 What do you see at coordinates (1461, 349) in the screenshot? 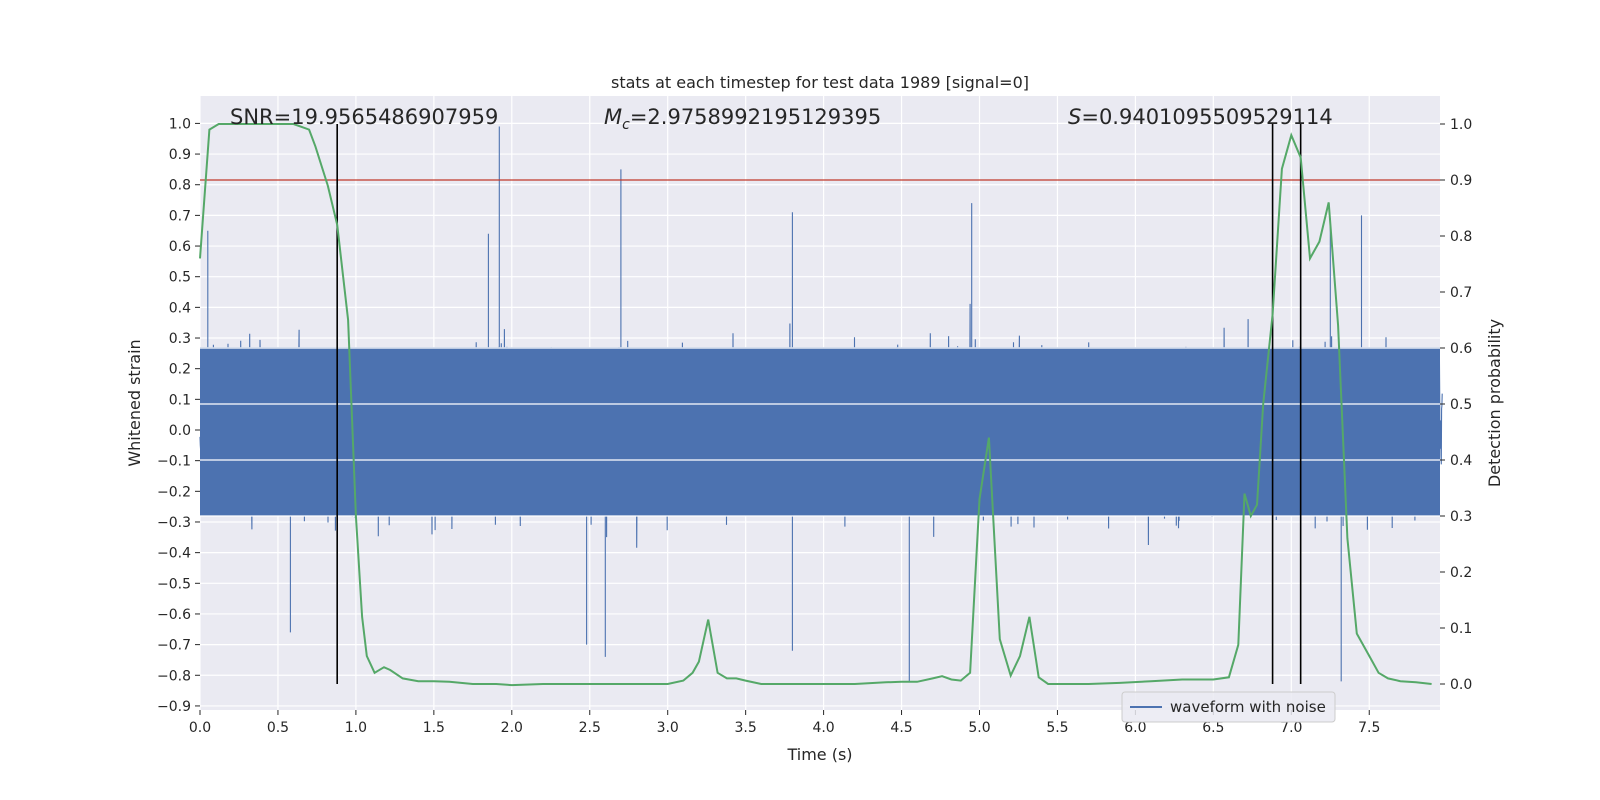
I see `y-right-tick-label: 0.6` at bounding box center [1461, 349].